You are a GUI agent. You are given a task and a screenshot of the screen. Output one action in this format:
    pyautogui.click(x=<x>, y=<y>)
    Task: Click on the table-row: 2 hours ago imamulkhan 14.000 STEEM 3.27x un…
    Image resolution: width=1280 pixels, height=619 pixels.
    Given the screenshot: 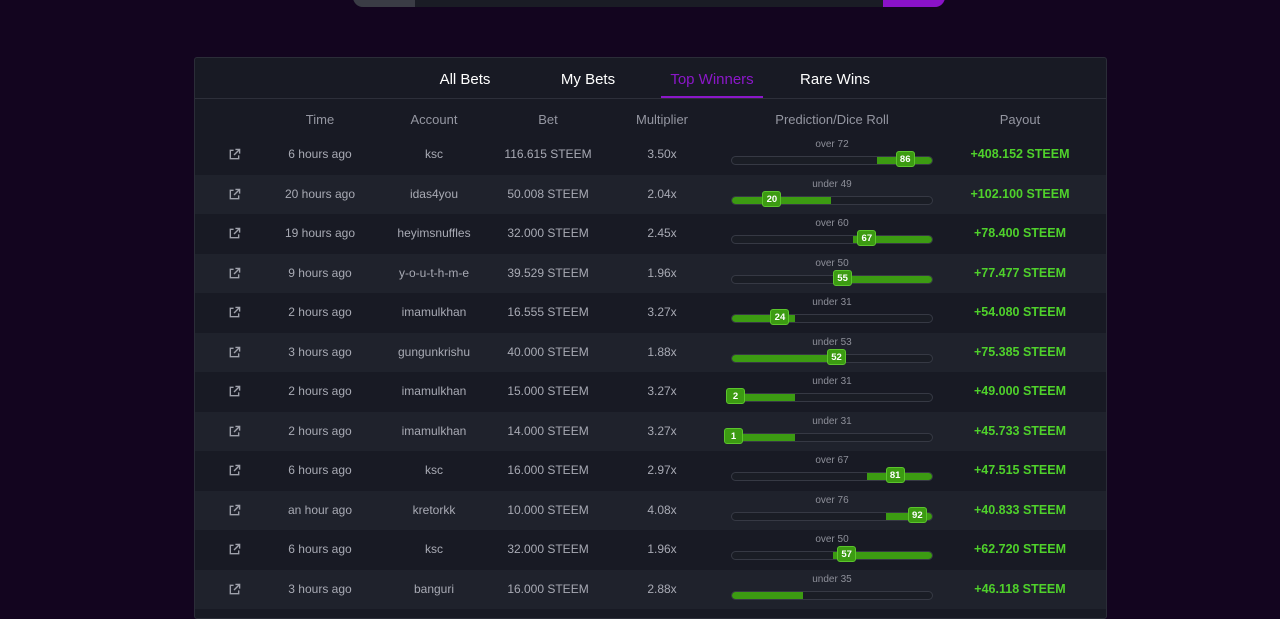 What is the action you would take?
    pyautogui.click(x=650, y=431)
    